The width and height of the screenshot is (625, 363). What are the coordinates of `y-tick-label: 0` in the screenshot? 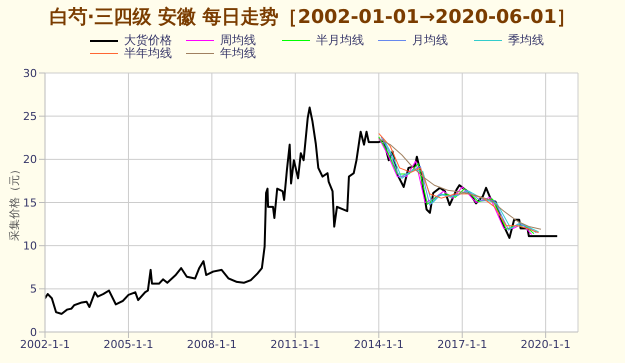 It's located at (33, 332).